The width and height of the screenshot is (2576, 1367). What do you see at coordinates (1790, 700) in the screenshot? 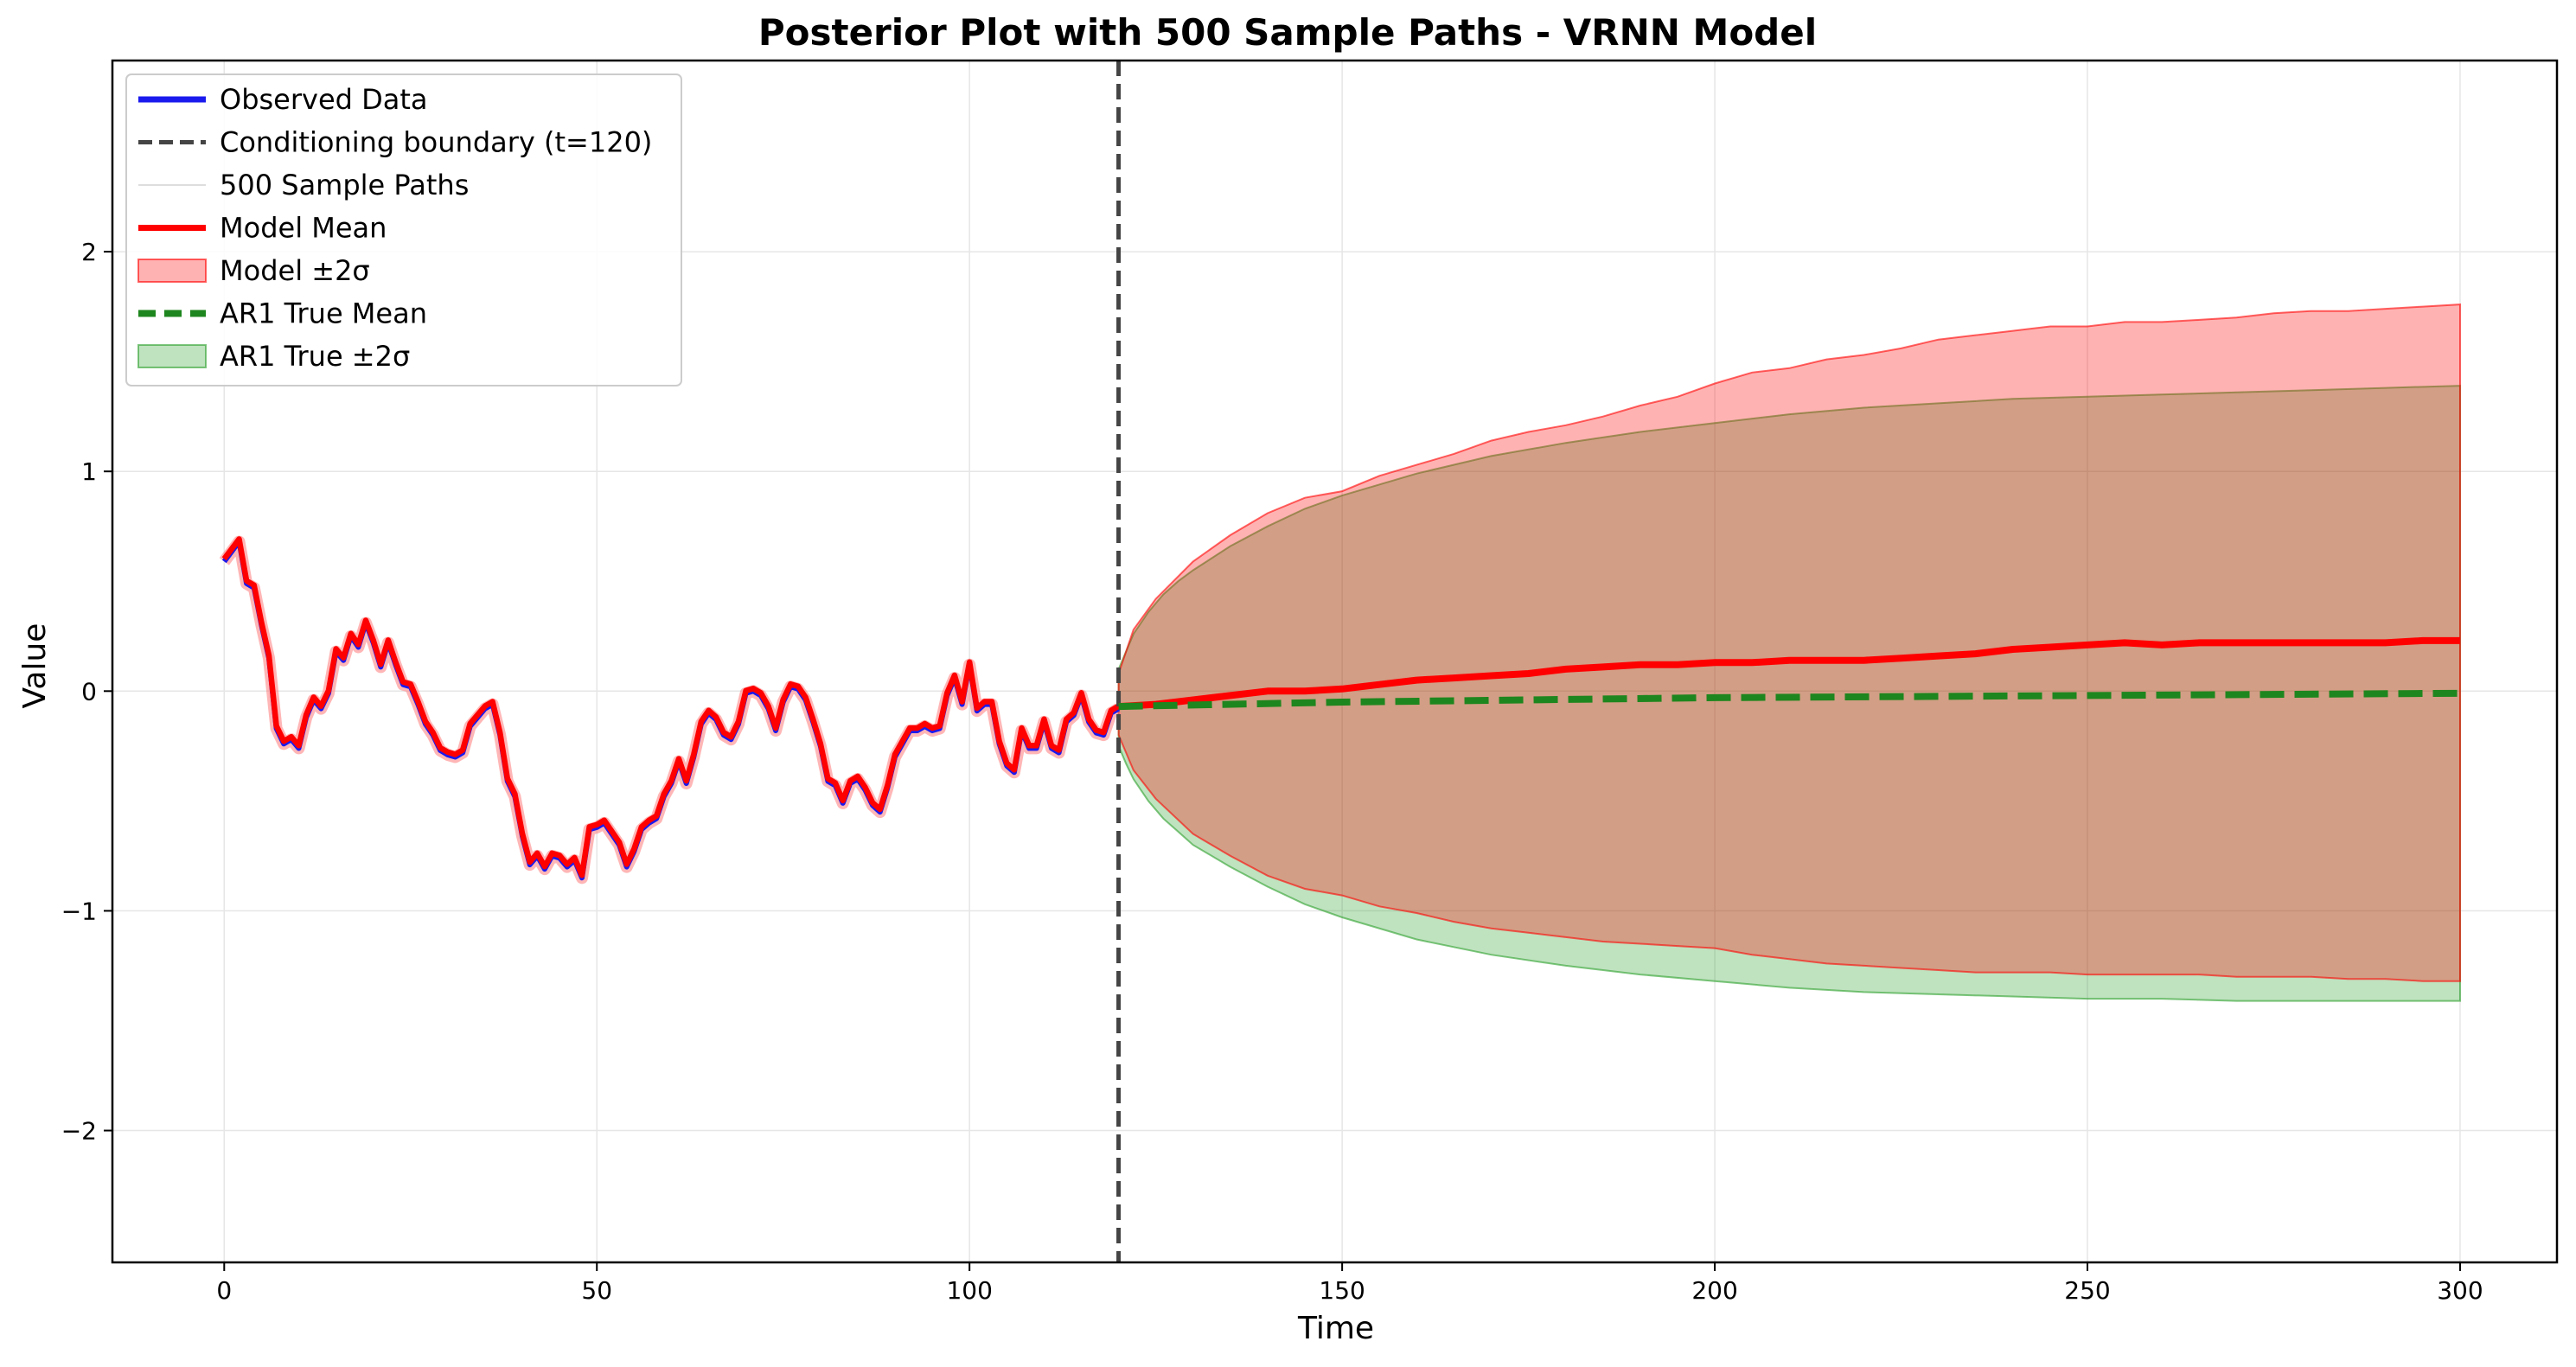
I see `ar1-mean-line` at bounding box center [1790, 700].